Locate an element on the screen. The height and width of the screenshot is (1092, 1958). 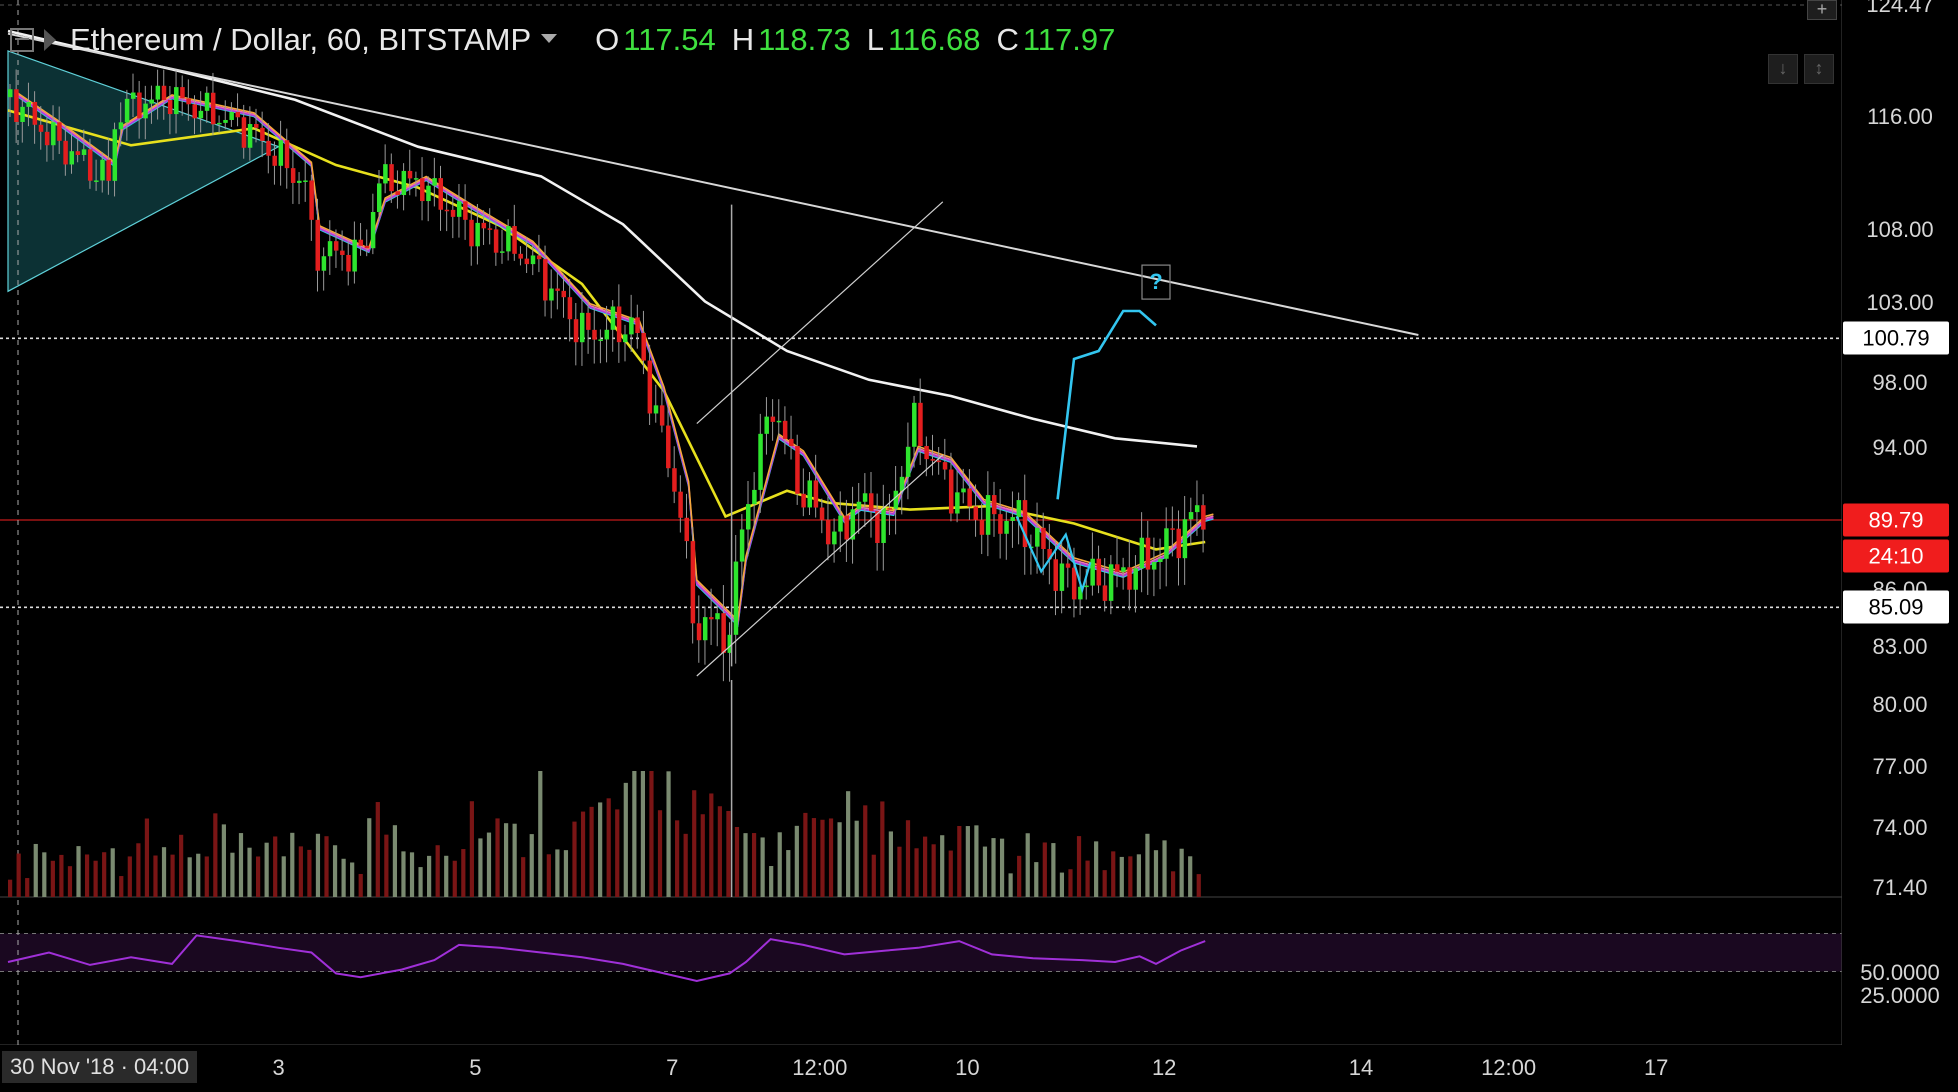
symbol-title: Ethereum / Dollar, 60, BITSTAMP is located at coordinates (301, 39).